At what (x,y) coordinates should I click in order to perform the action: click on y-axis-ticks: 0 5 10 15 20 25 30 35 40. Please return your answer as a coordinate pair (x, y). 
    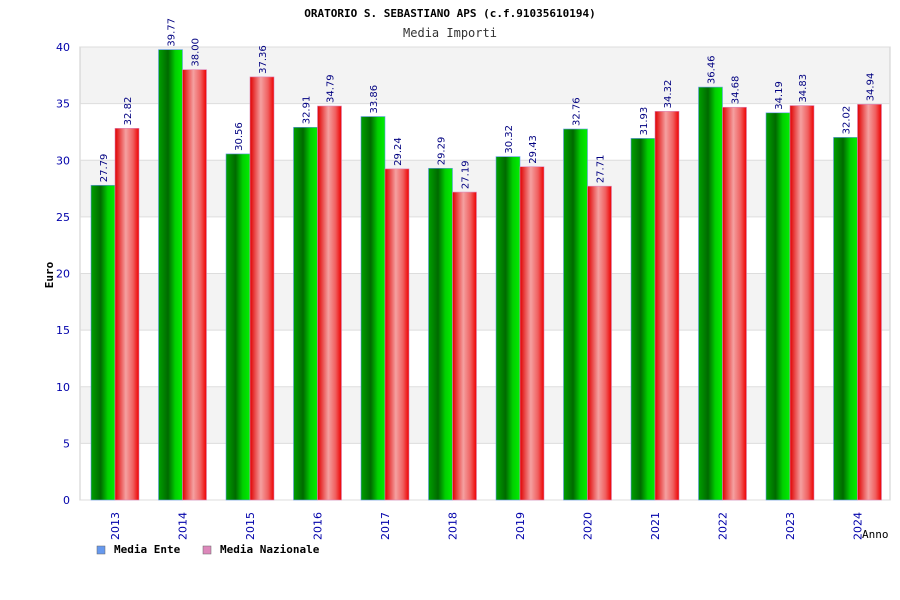
    Looking at the image, I should click on (63, 274).